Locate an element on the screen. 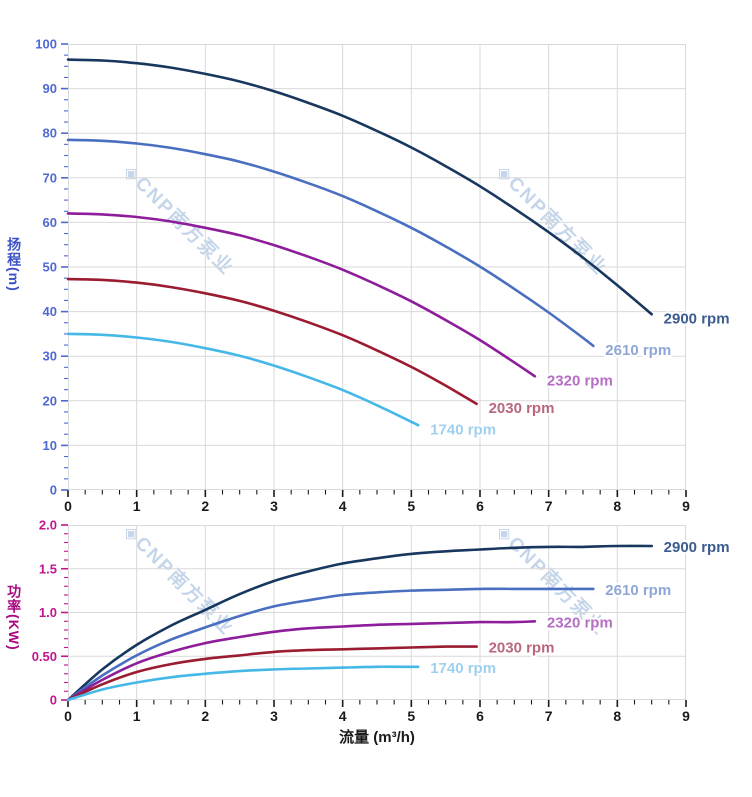  curve-2610-rpm is located at coordinates (330, 644).